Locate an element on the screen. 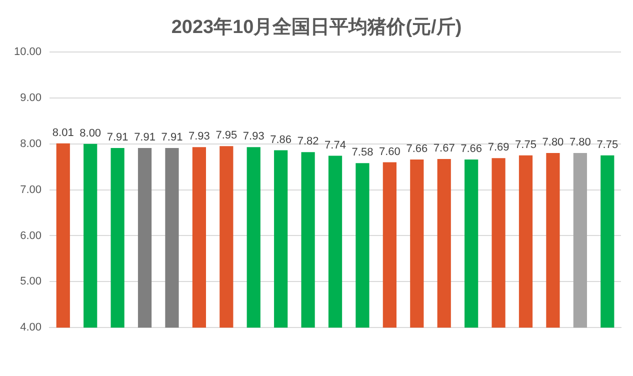 The width and height of the screenshot is (633, 376). data-label: 8.00 is located at coordinates (91, 133).